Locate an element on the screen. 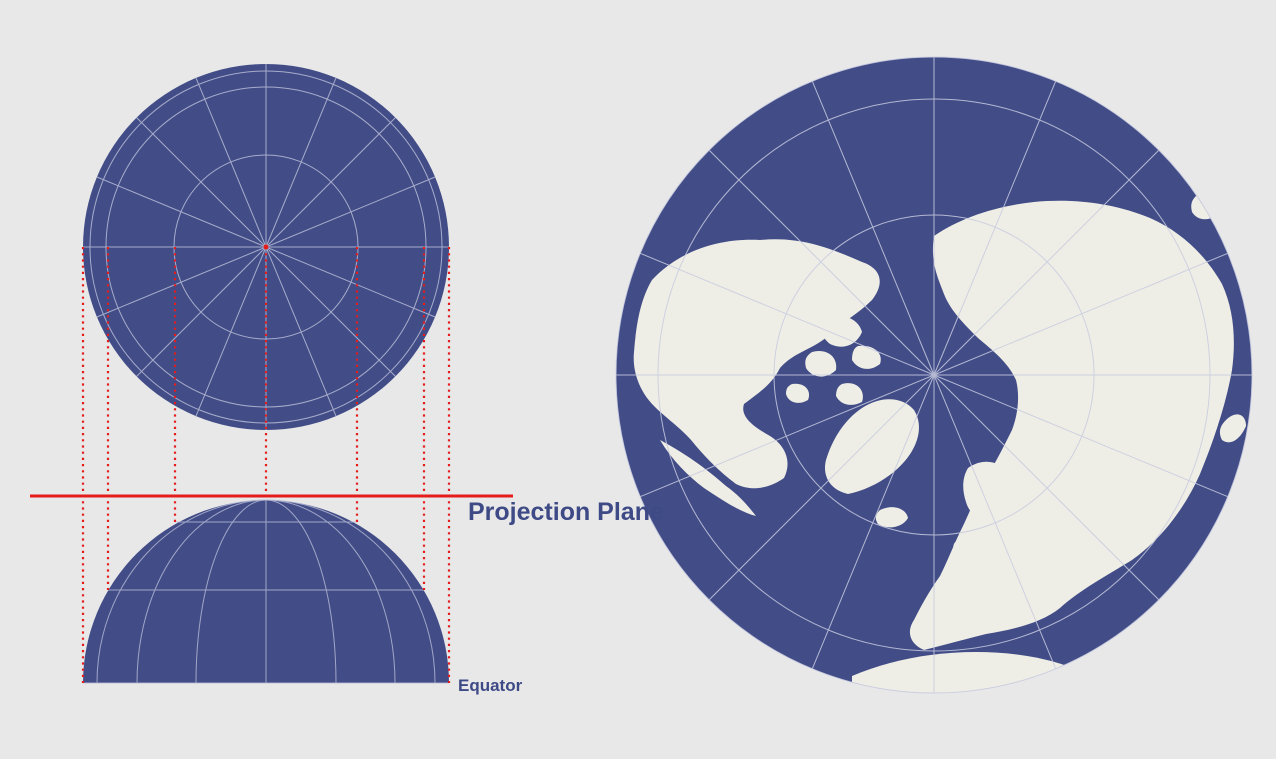 The height and width of the screenshot is (759, 1276). land-japan is located at coordinates (1232, 428).